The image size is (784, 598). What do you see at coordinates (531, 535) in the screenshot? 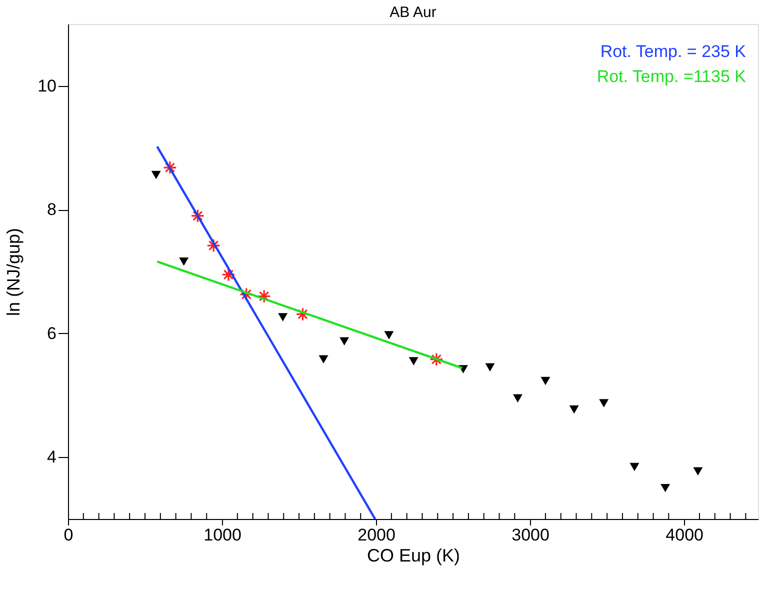
I see `x-tick-label: 3000` at bounding box center [531, 535].